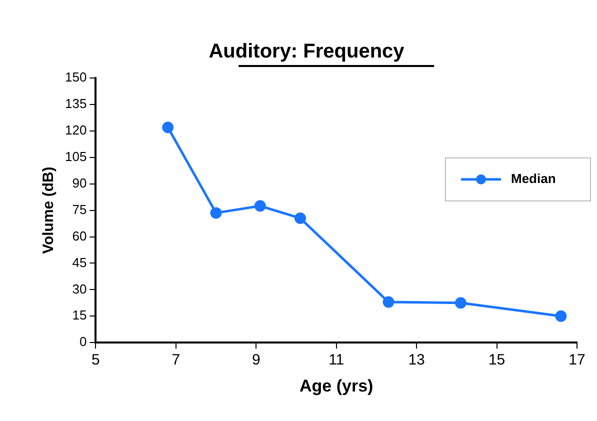  Describe the element at coordinates (533, 178) in the screenshot. I see `legend-label: Median` at that location.